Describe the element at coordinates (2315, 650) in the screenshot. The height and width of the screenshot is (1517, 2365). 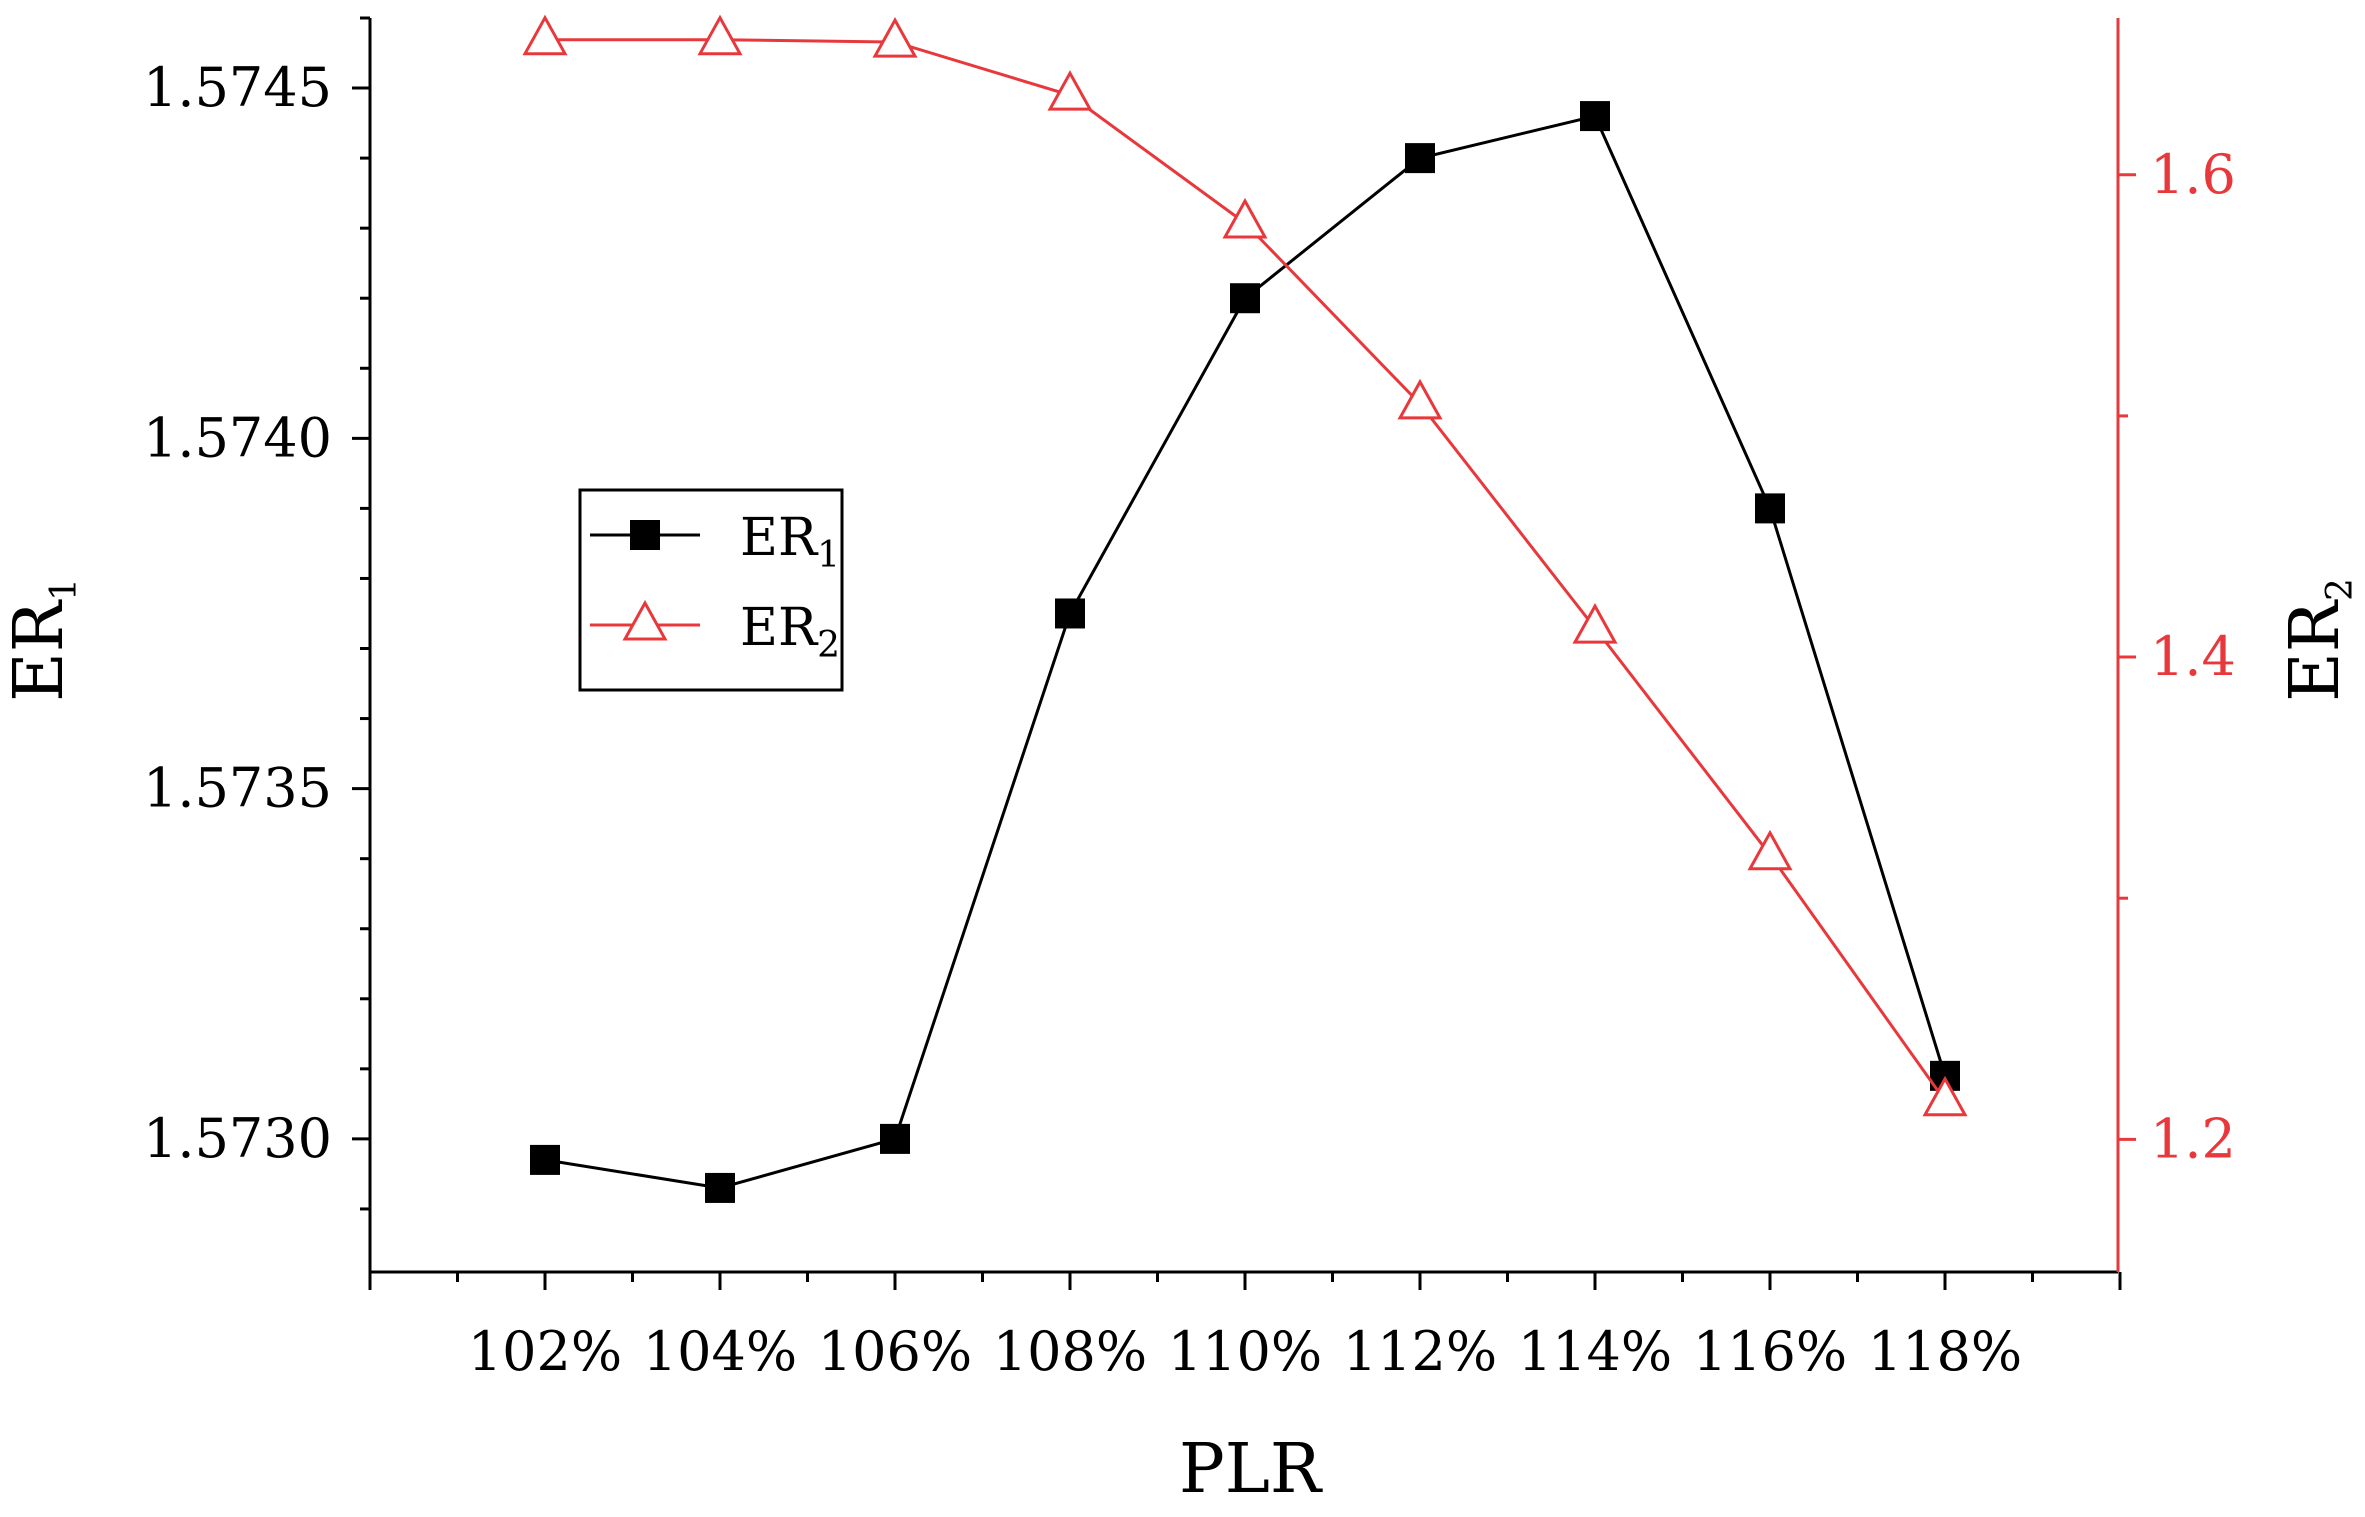
I see `y-axis-right-title-main: ER` at that location.